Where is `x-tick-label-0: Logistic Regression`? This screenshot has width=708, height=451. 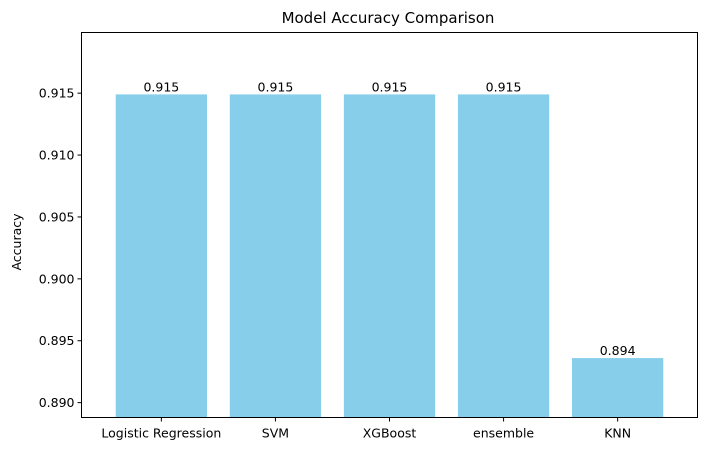
x-tick-label-0: Logistic Regression is located at coordinates (161, 433).